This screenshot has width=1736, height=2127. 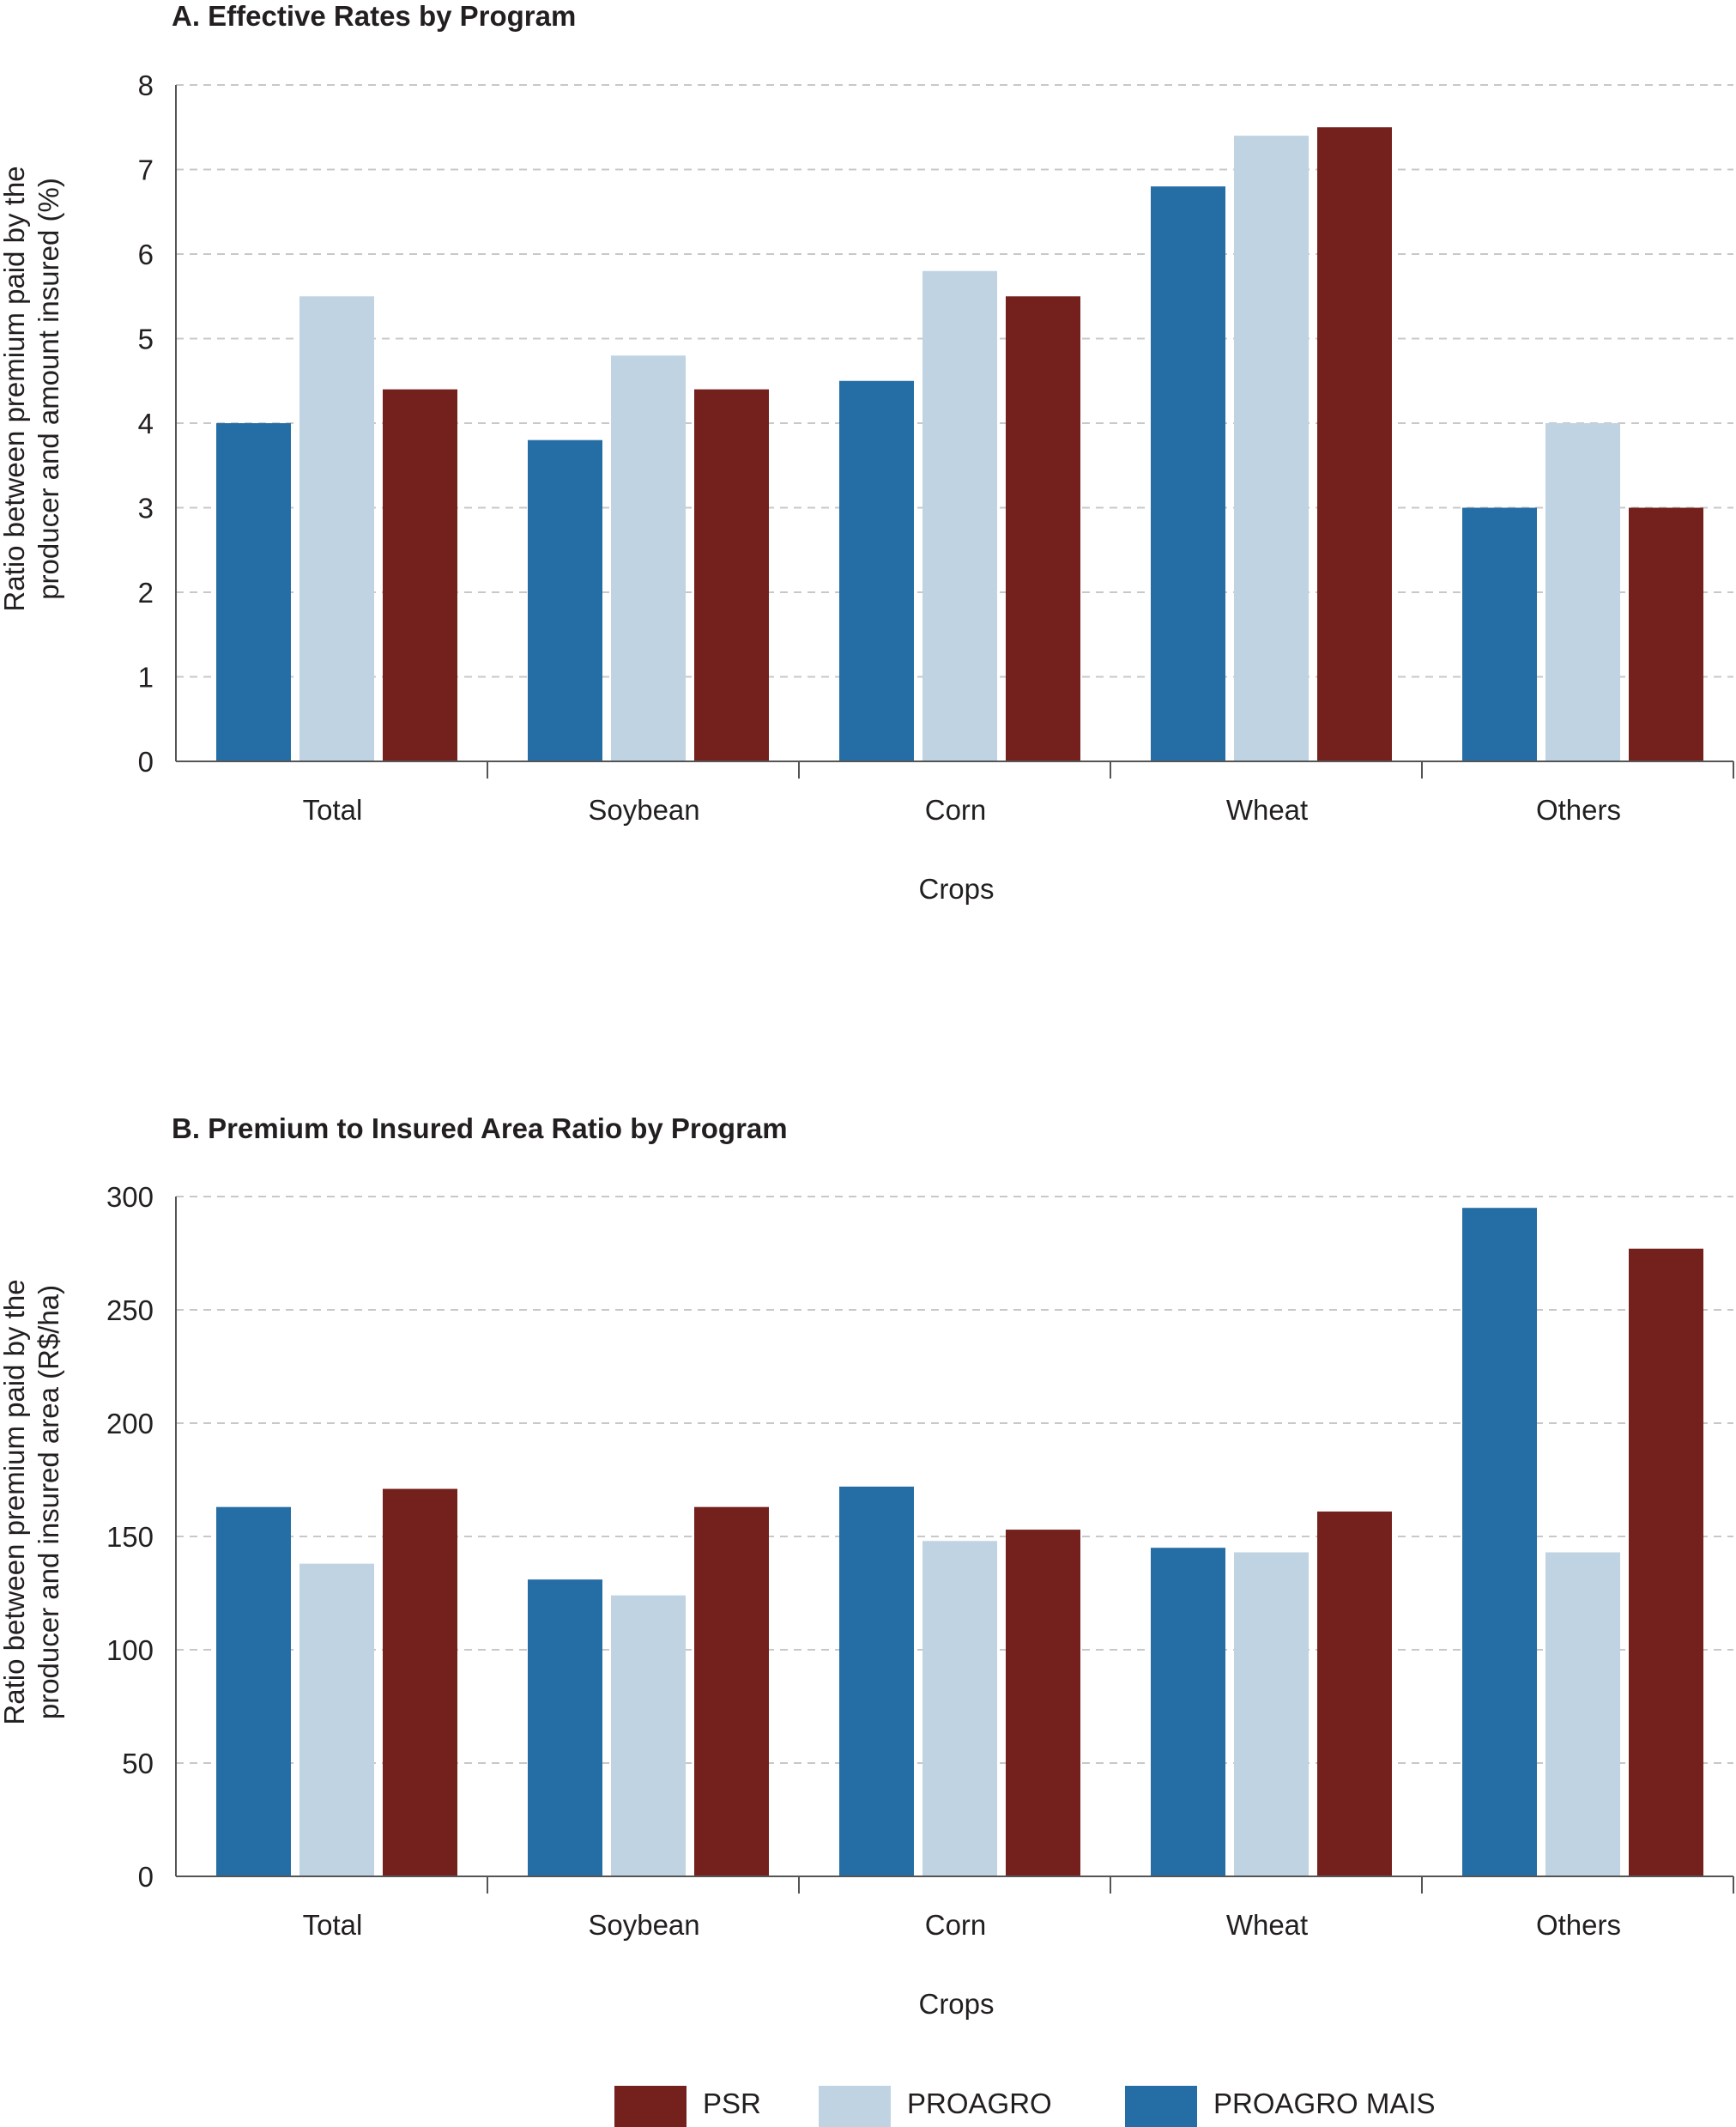 I want to click on y-tick-label: 100, so click(x=130, y=1650).